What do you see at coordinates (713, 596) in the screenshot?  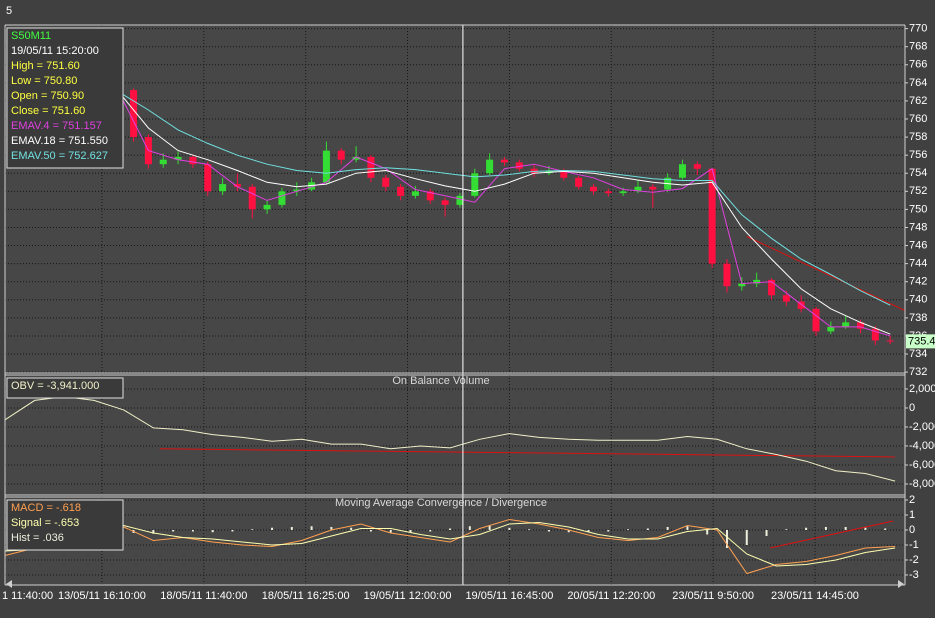 I see `x-tick-label: 23/05/11 9:50:00` at bounding box center [713, 596].